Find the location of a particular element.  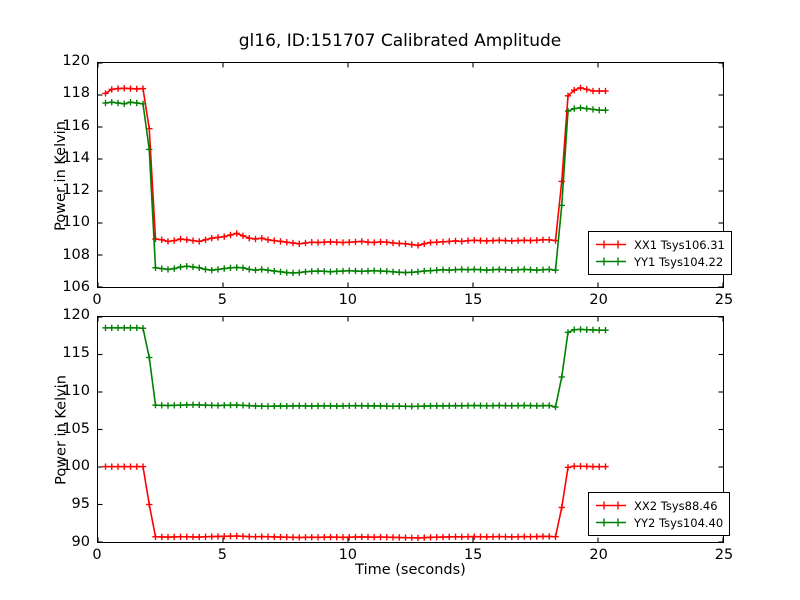

y-tick-label: 114 is located at coordinates (76, 157).